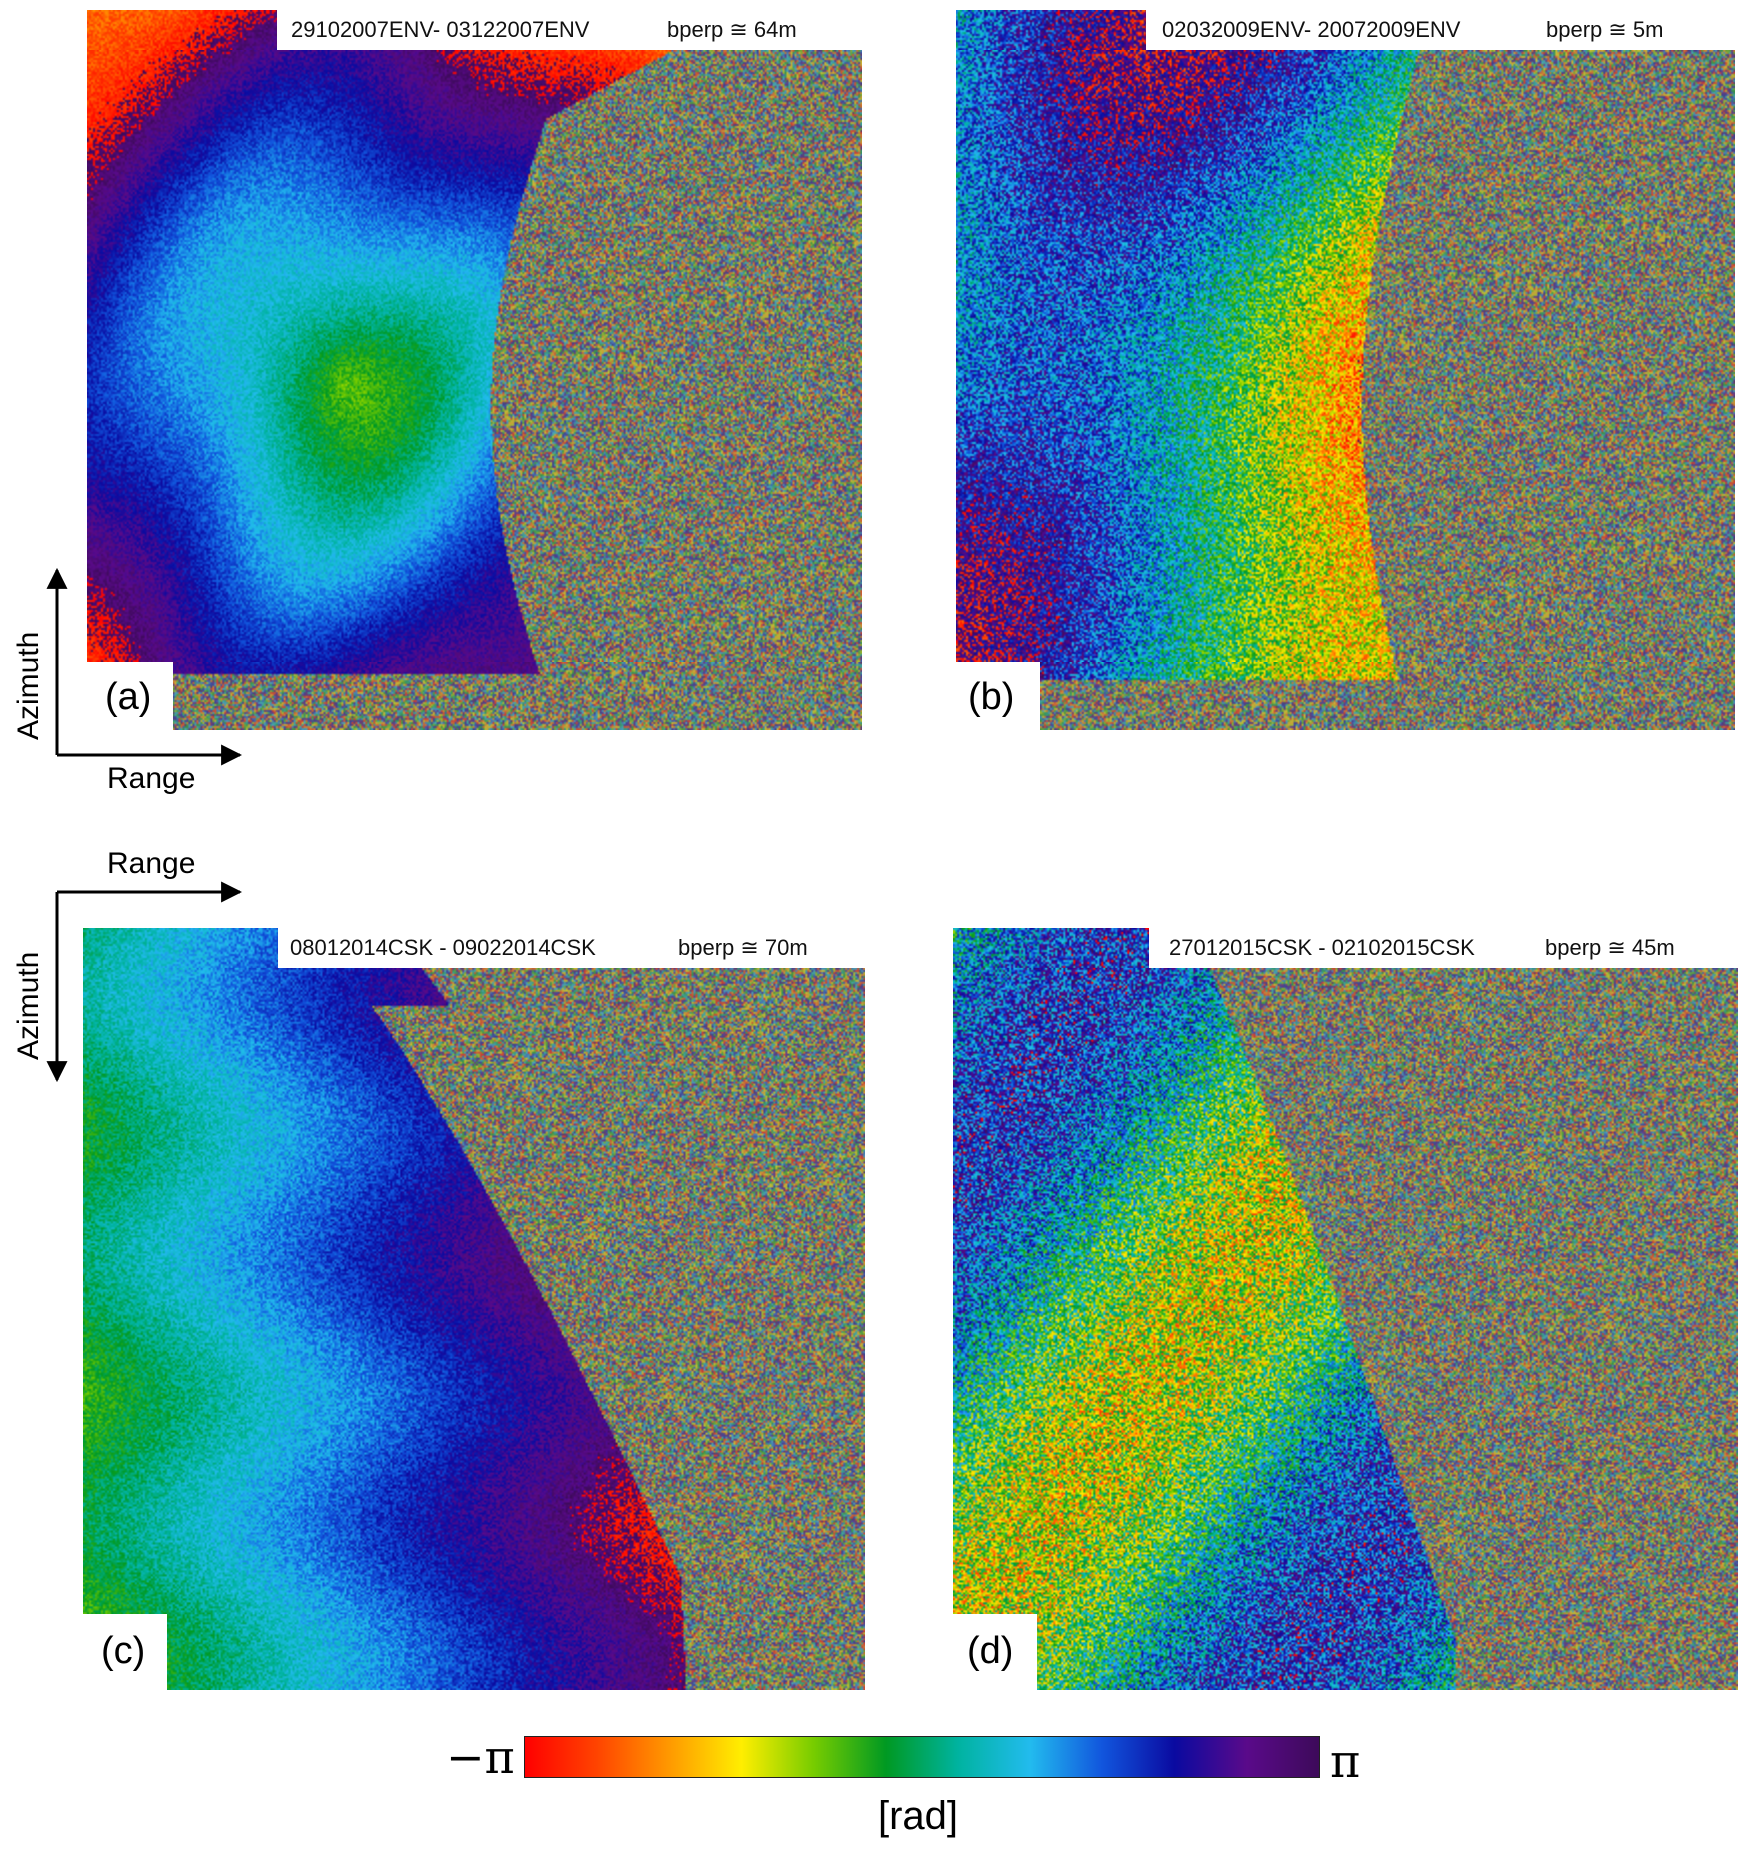 This screenshot has width=1749, height=1854. I want to click on bperp-label-a: bperp ≅ 64m, so click(732, 29).